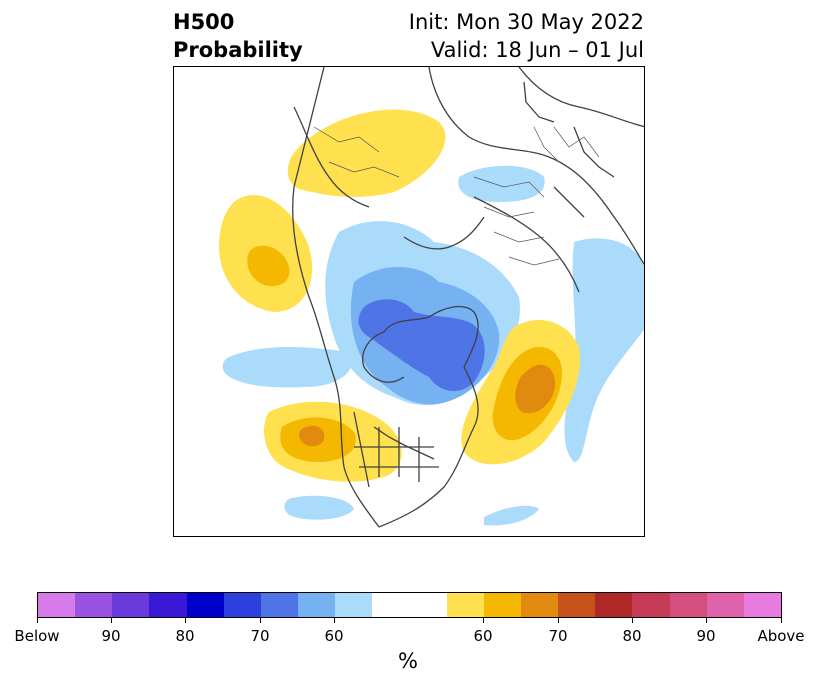 The image size is (819, 686). Describe the element at coordinates (37, 636) in the screenshot. I see `colorbar-tick-label: Below` at that location.